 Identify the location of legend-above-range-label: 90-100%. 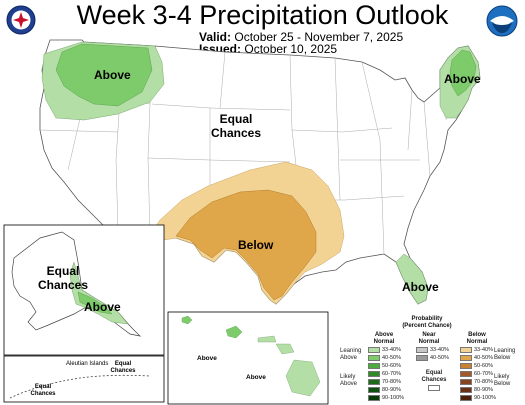
(393, 398).